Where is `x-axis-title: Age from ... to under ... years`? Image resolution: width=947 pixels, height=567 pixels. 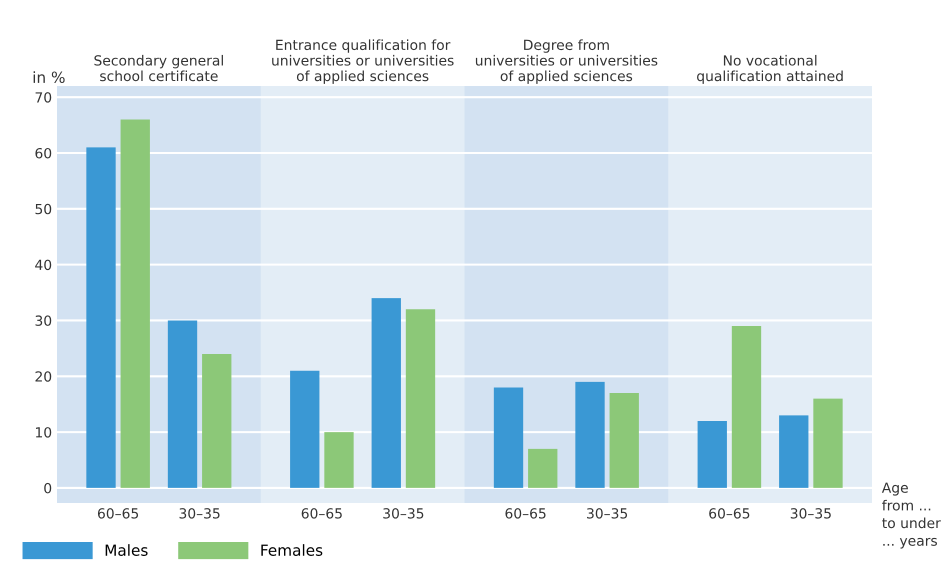 x-axis-title: Age from ... to under ... years is located at coordinates (911, 515).